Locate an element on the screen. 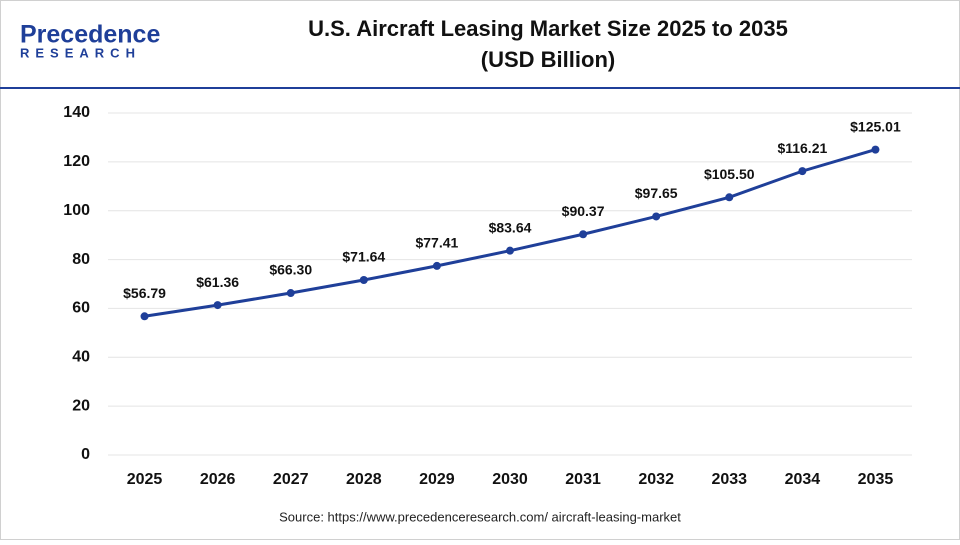  data-label: $90.37 is located at coordinates (583, 211).